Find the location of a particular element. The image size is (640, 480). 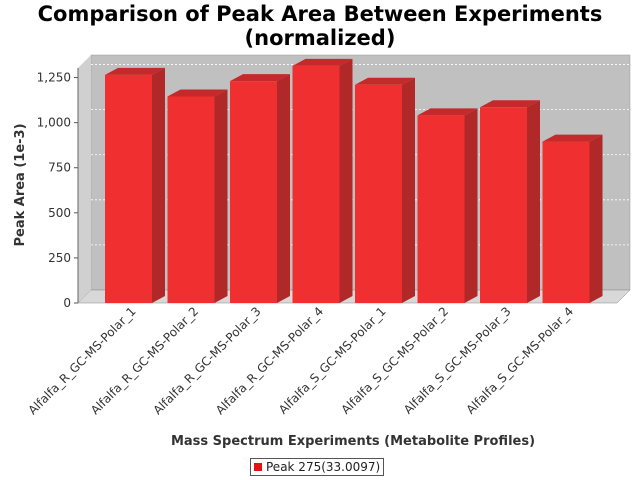

y-axis-label: Peak Area (1e-3) is located at coordinates (20, 184).